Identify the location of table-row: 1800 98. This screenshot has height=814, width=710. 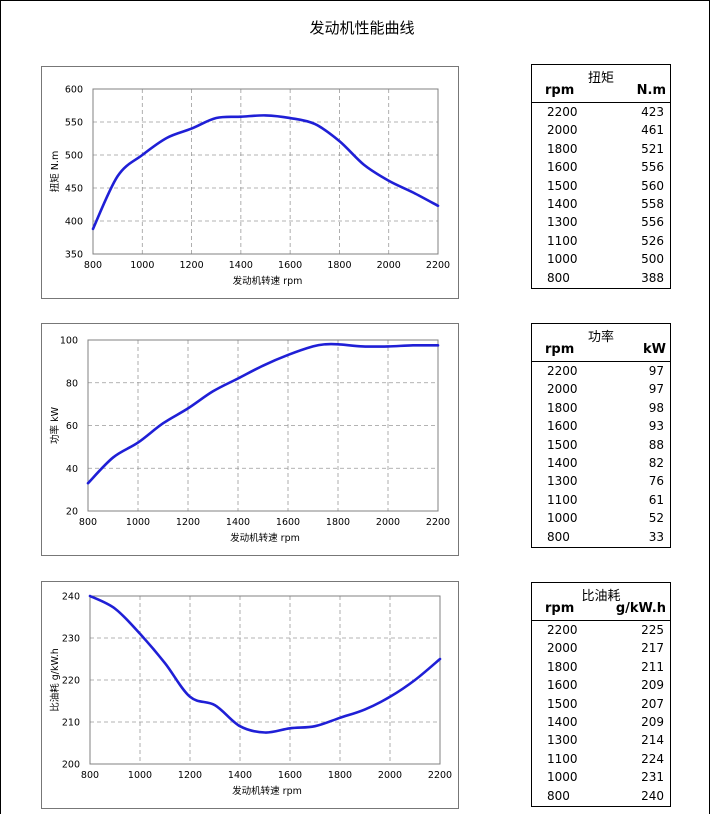
(601, 409).